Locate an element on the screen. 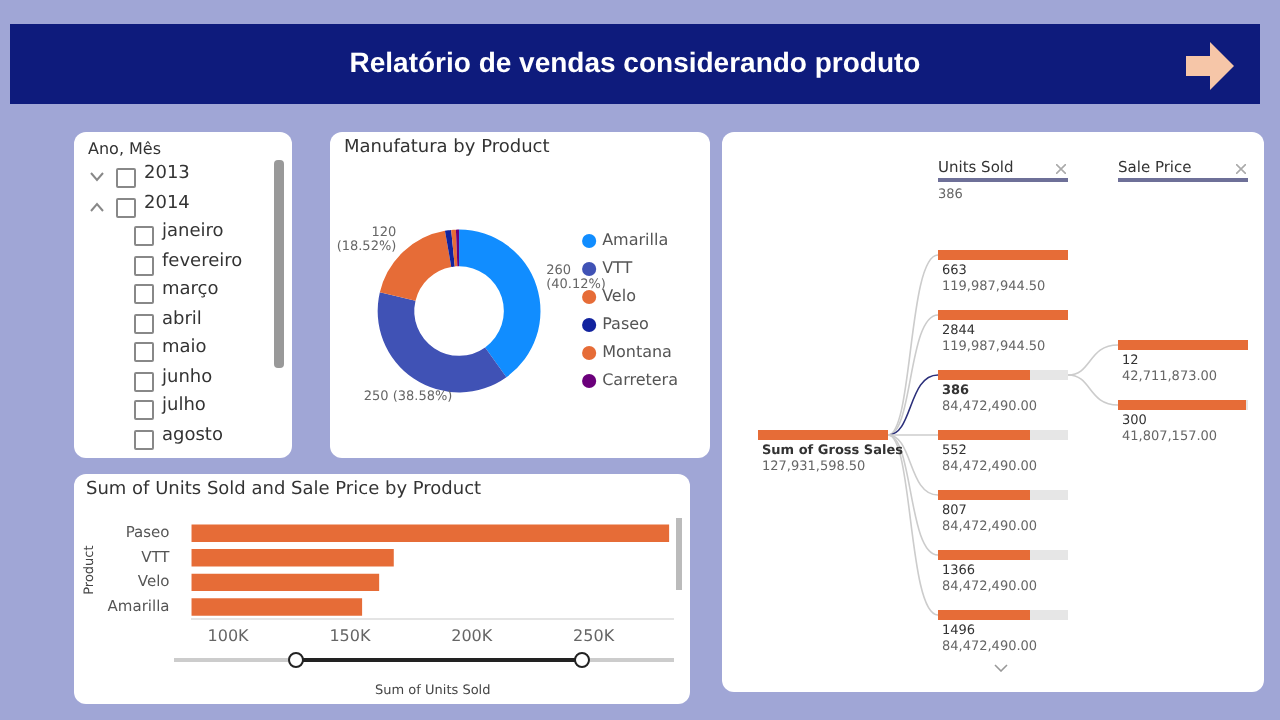  chart-title: Manufatura by Product is located at coordinates (447, 148).